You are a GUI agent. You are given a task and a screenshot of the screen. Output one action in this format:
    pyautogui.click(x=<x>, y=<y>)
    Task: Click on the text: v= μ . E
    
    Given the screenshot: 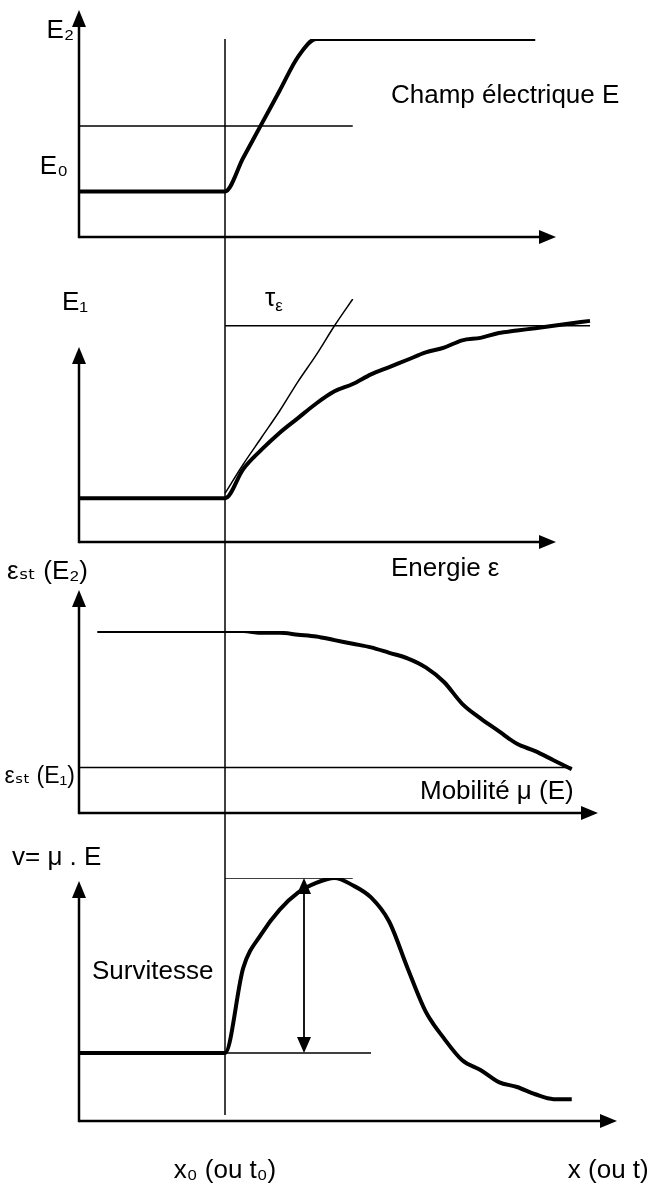 What is the action you would take?
    pyautogui.click(x=57, y=856)
    